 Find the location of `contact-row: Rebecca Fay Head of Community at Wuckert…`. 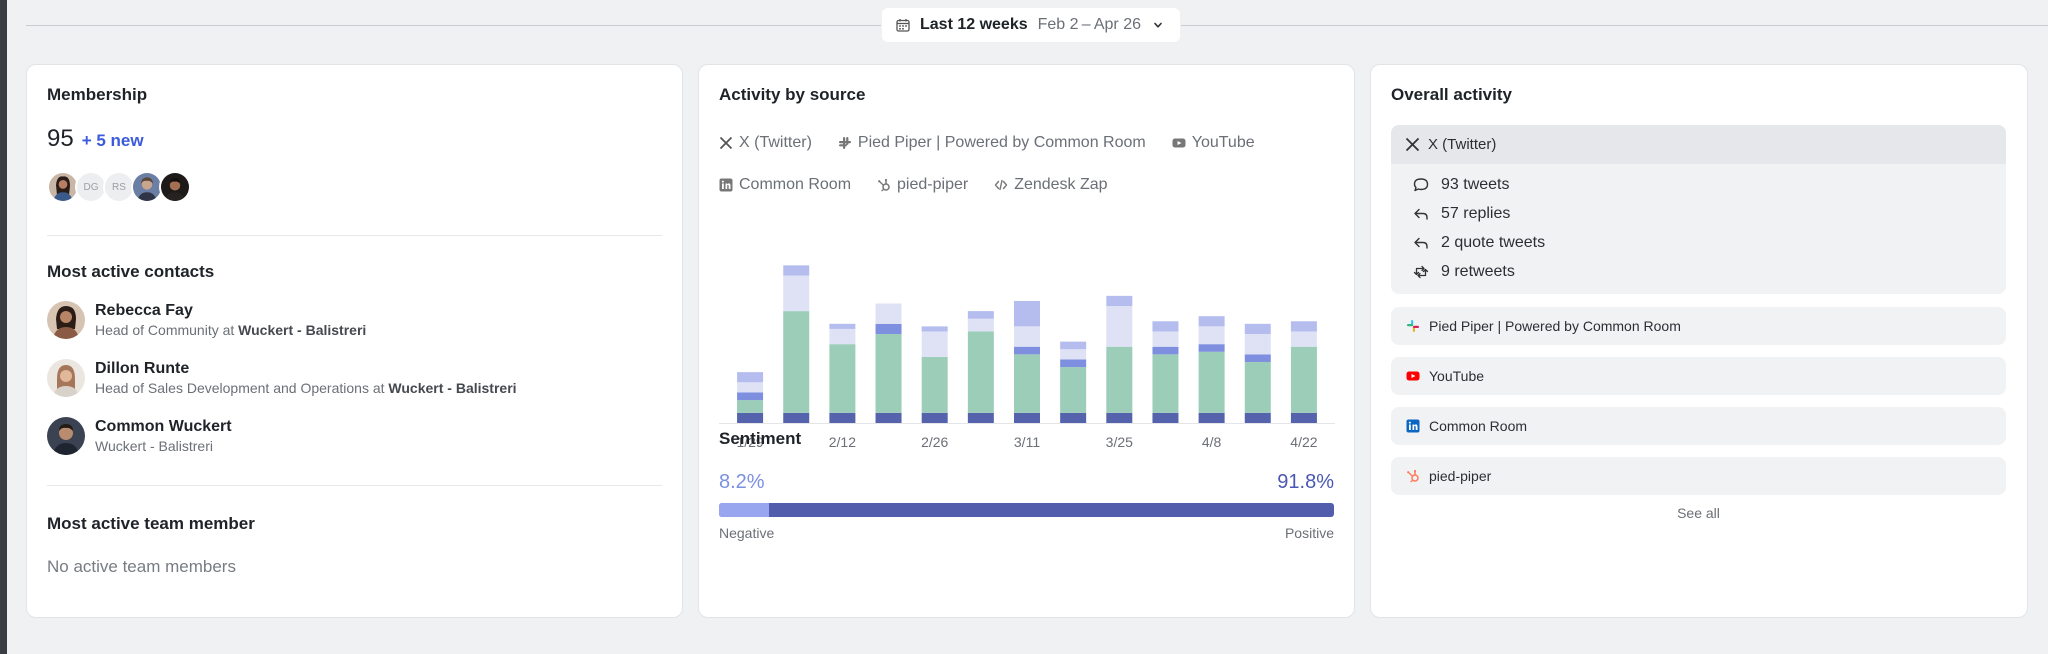

contact-row: Rebecca Fay Head of Community at Wuckert… is located at coordinates (206, 320).